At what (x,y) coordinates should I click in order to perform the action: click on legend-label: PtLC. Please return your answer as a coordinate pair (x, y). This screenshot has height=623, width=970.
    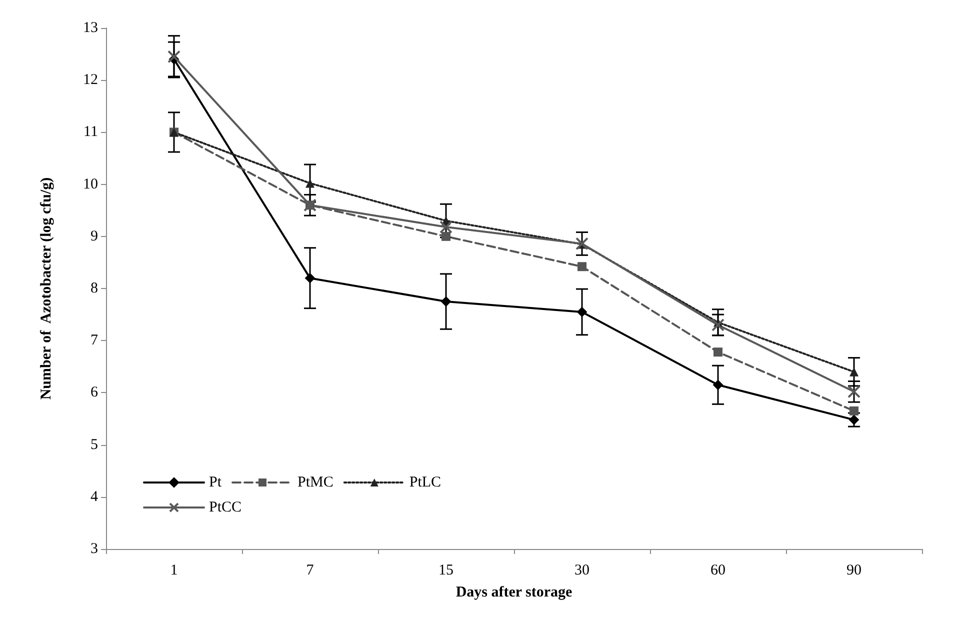
    Looking at the image, I should click on (425, 482).